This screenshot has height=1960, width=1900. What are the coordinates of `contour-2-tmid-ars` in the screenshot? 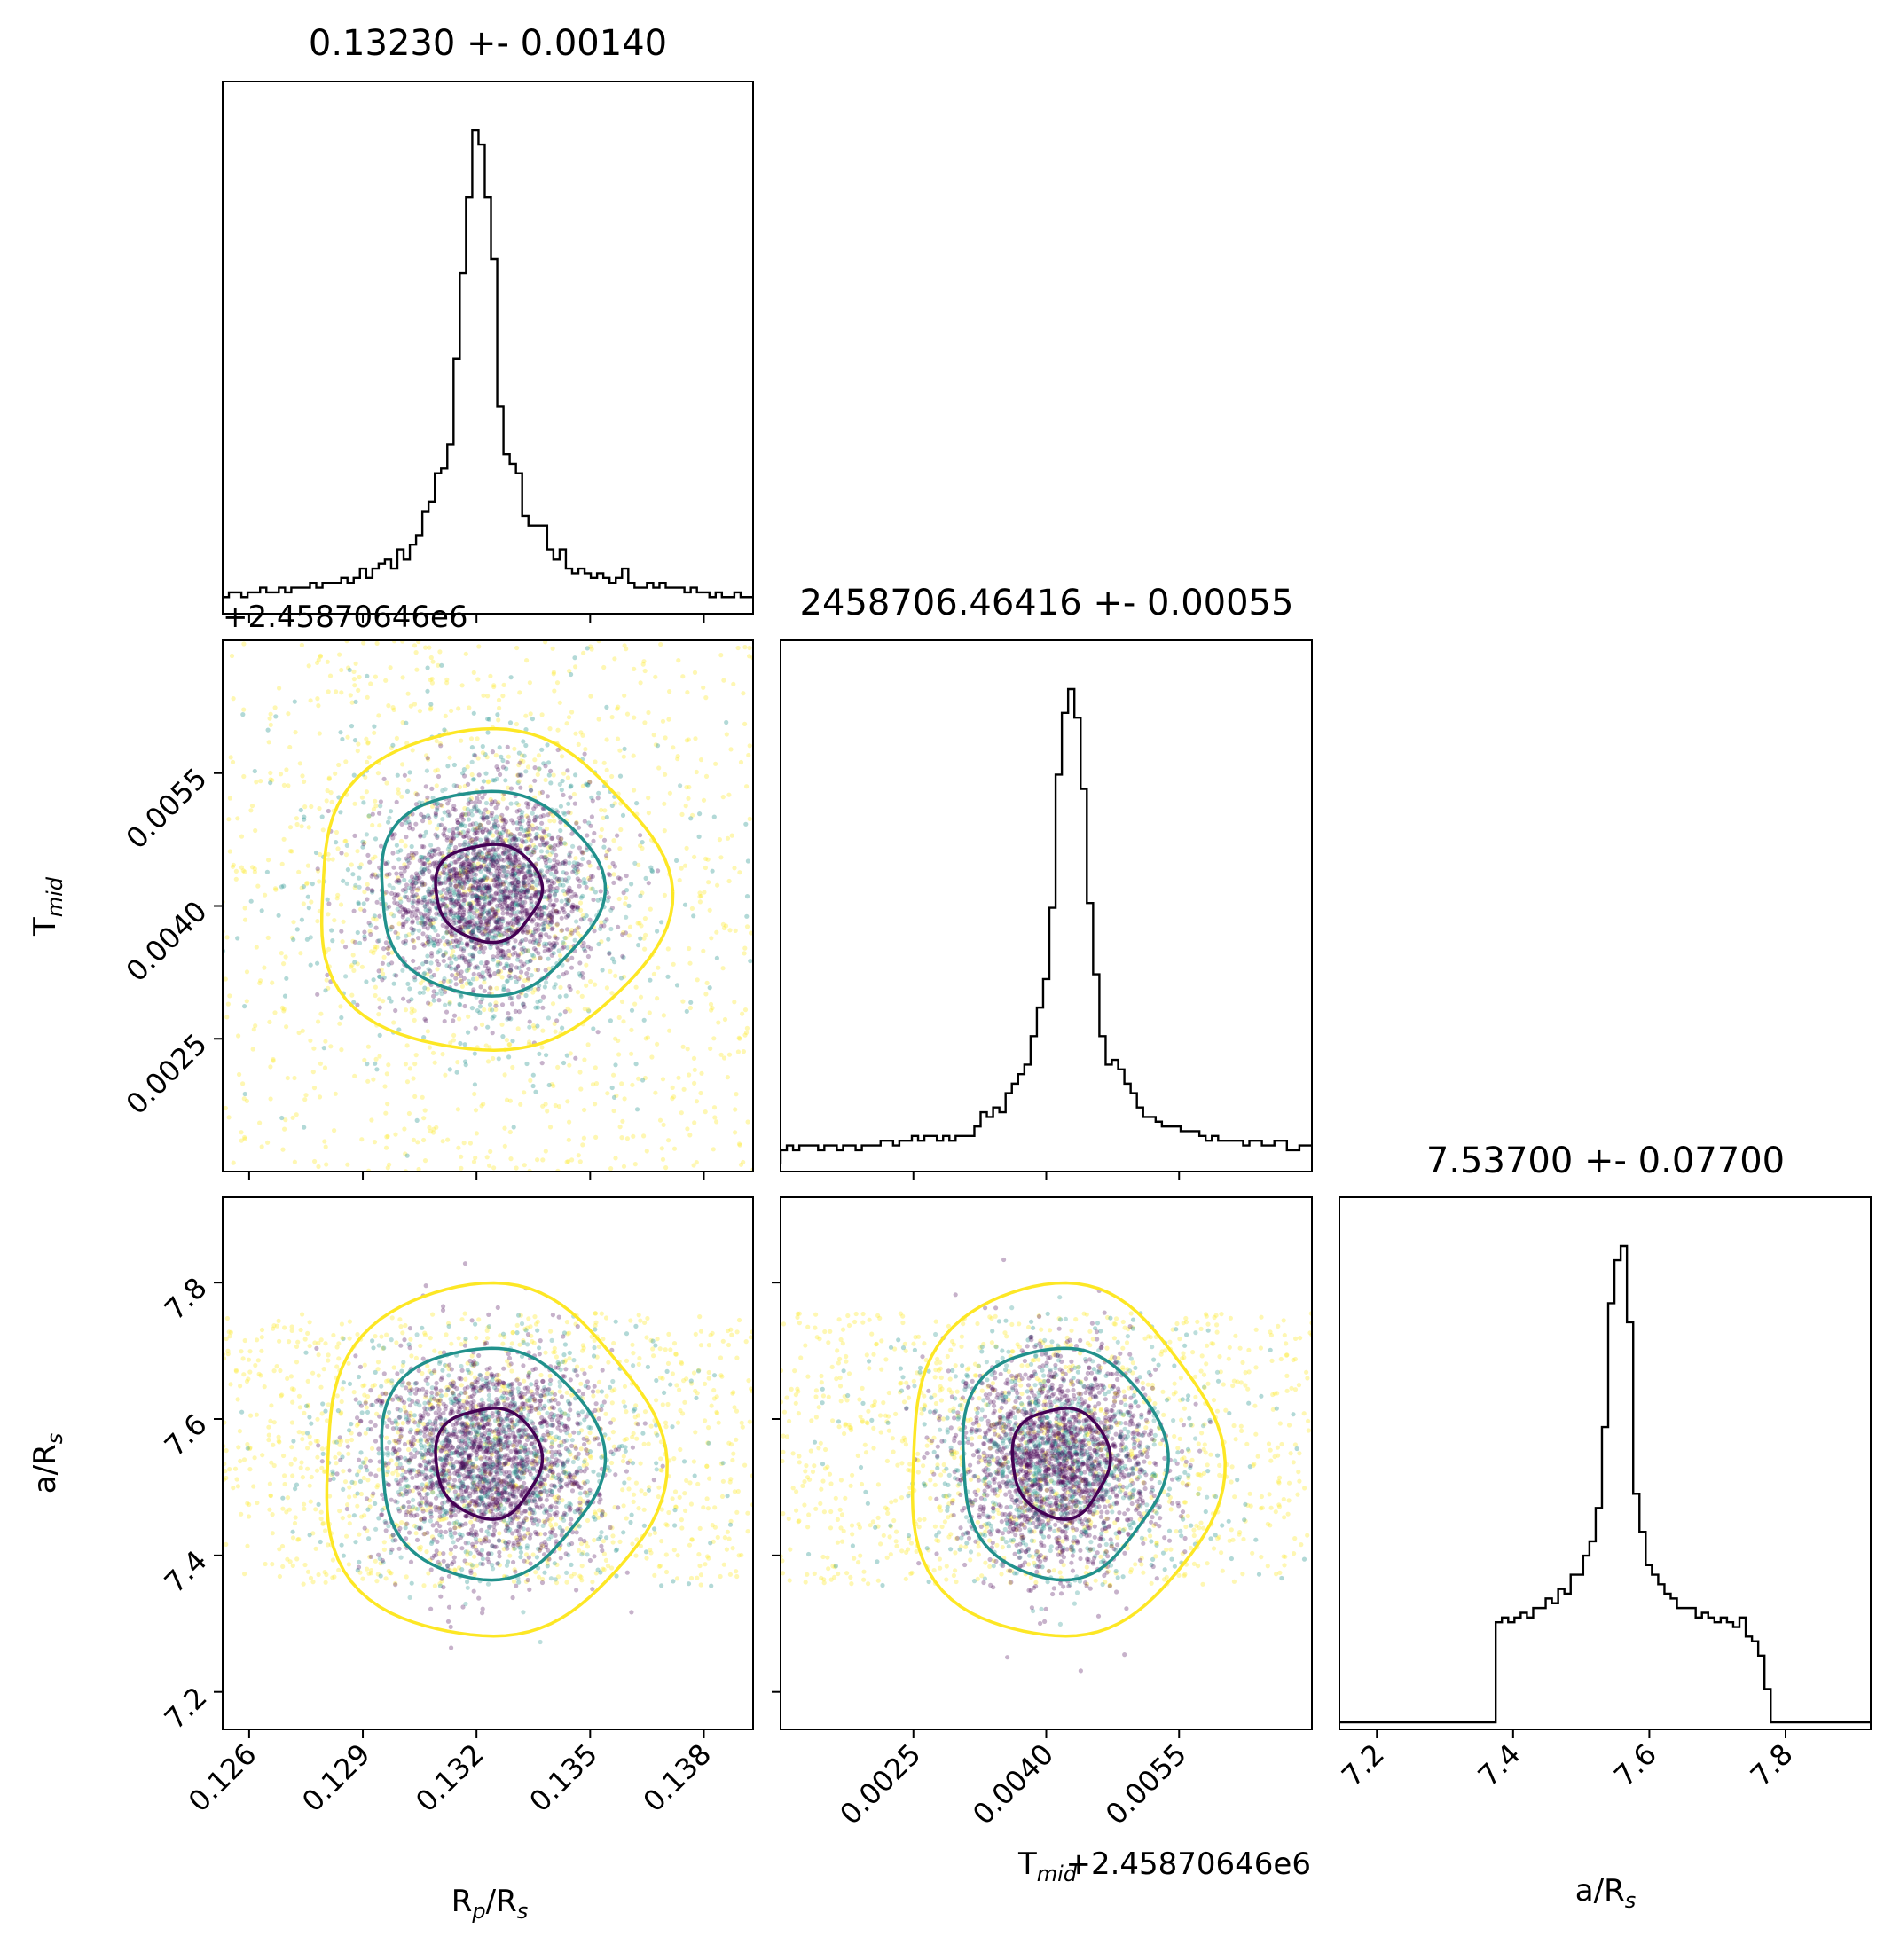 It's located at (1065, 1464).